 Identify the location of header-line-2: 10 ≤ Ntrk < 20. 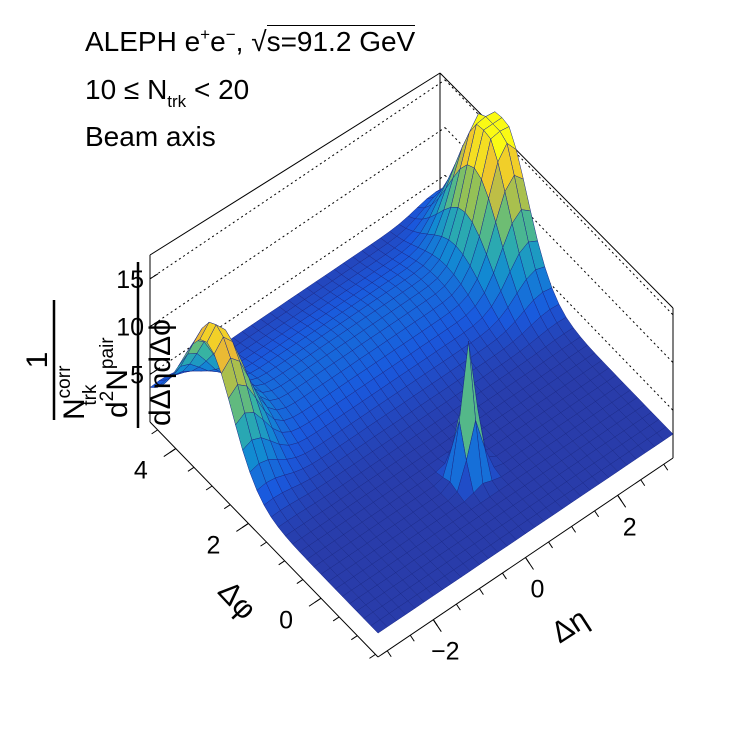
(167, 92).